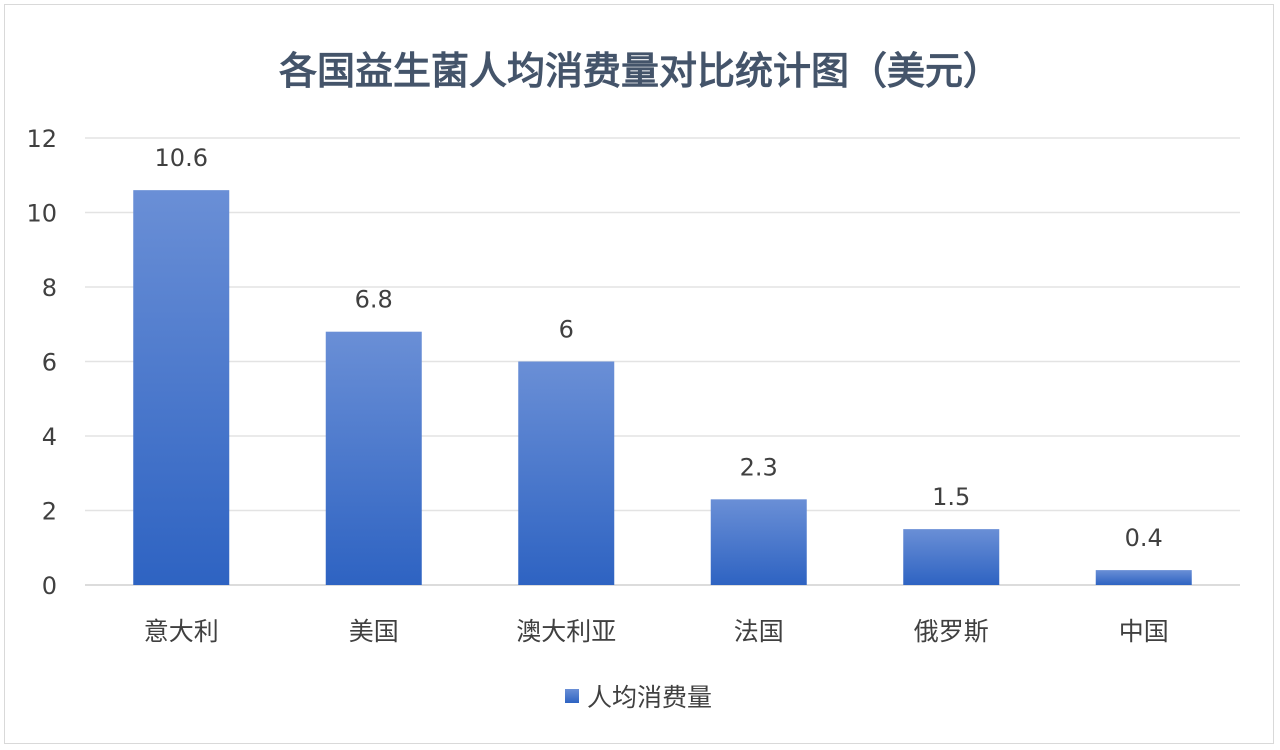 The width and height of the screenshot is (1280, 750). I want to click on y-tick-label: 8, so click(49, 288).